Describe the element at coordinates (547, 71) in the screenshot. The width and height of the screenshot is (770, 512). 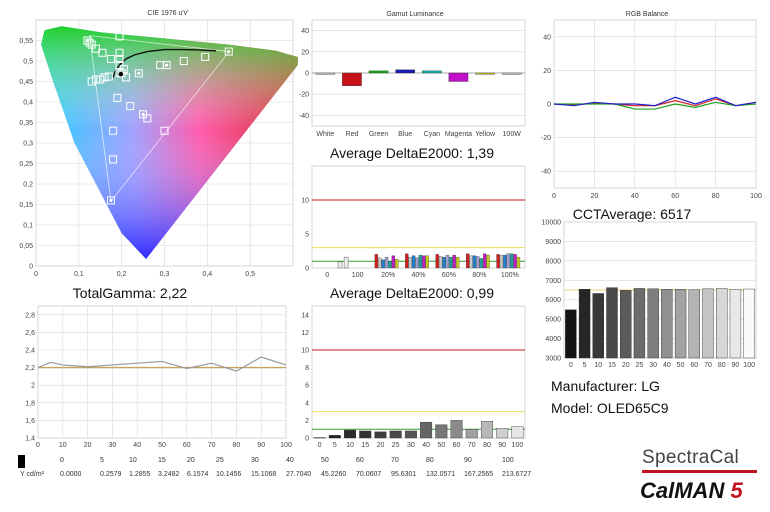
I see `rgb-y-tick: 20` at that location.